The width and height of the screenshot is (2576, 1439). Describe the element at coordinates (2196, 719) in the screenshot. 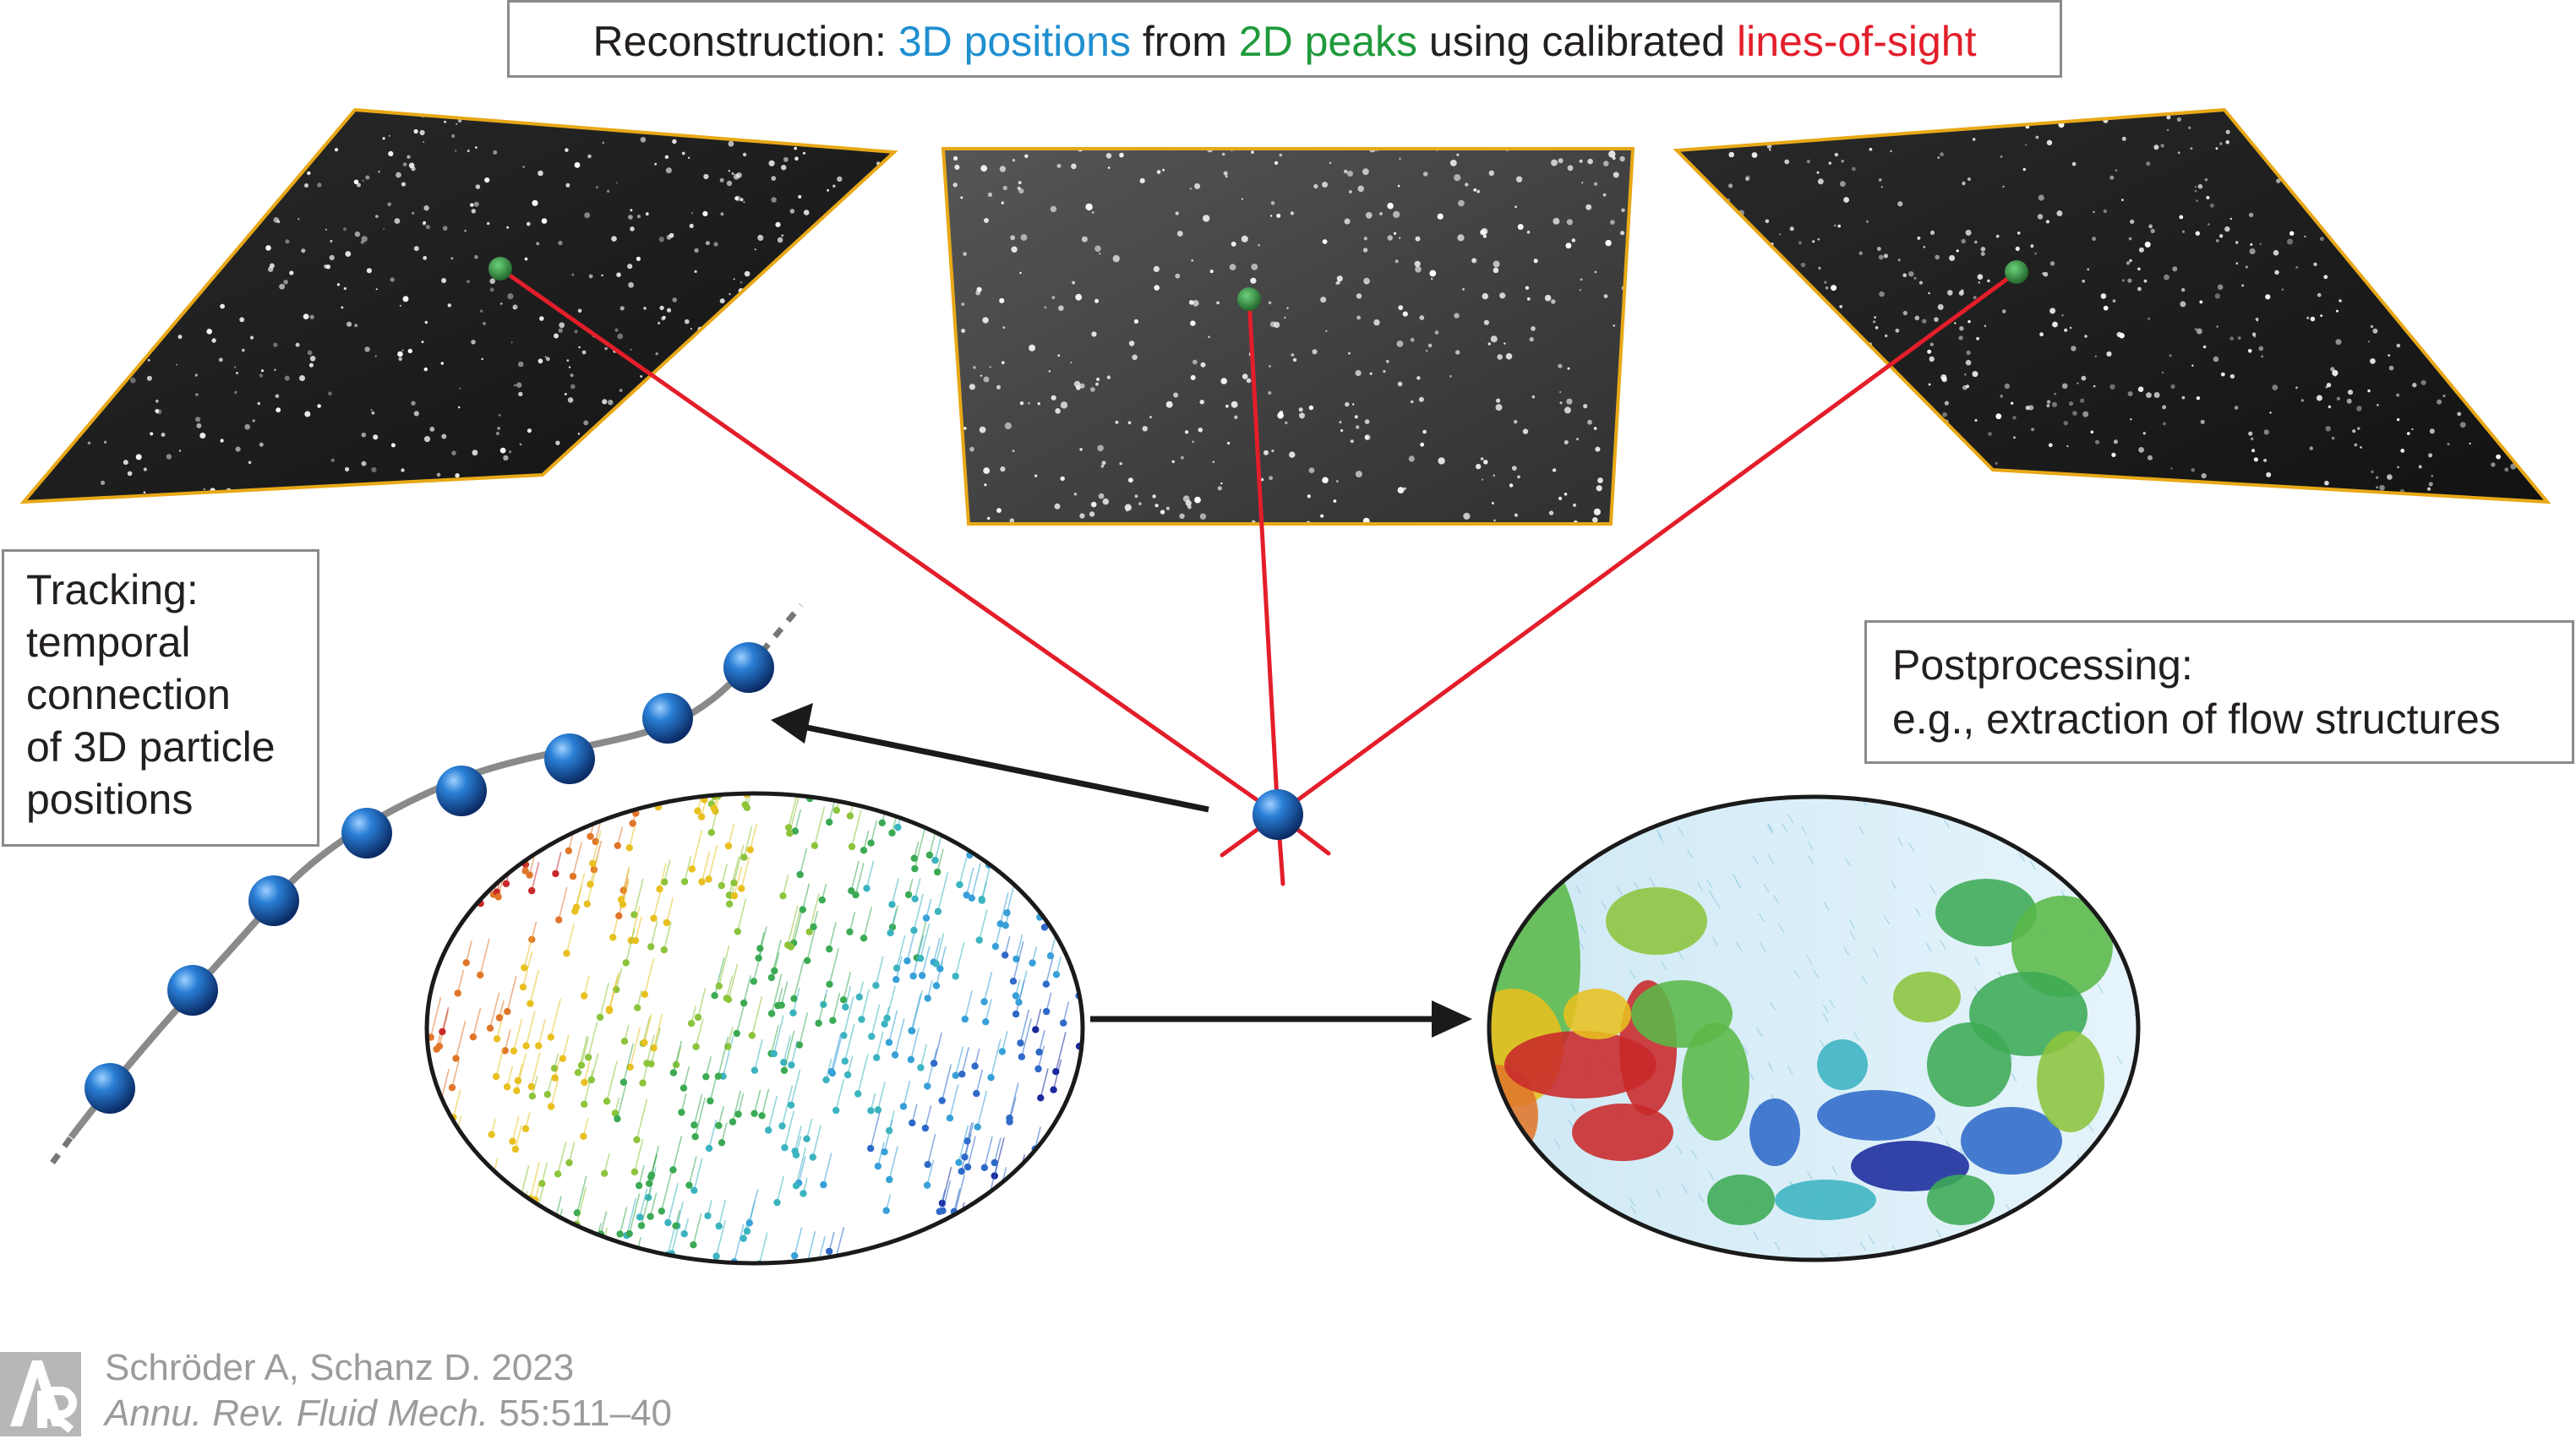

I see `postprocessing-line-2: e.g., extraction of flow structures` at that location.